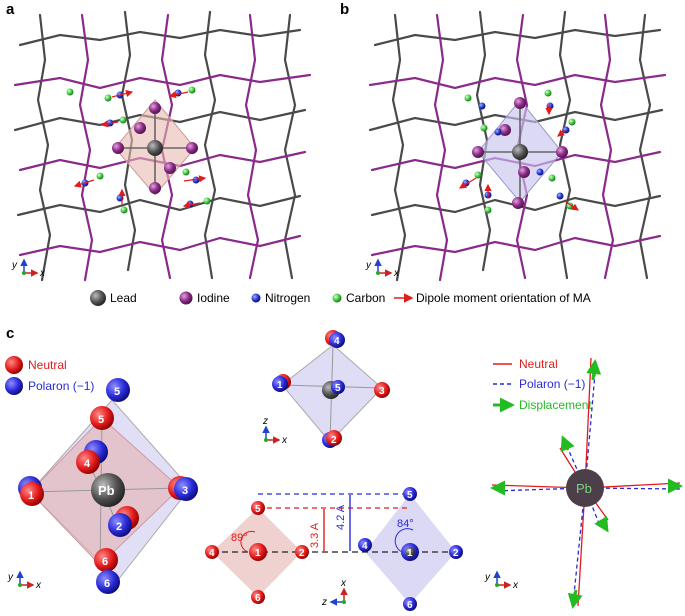 This screenshot has width=685, height=616. I want to click on large-octahedron: 5 5 4 1 3 2 6 6 Pb, so click(108, 486).